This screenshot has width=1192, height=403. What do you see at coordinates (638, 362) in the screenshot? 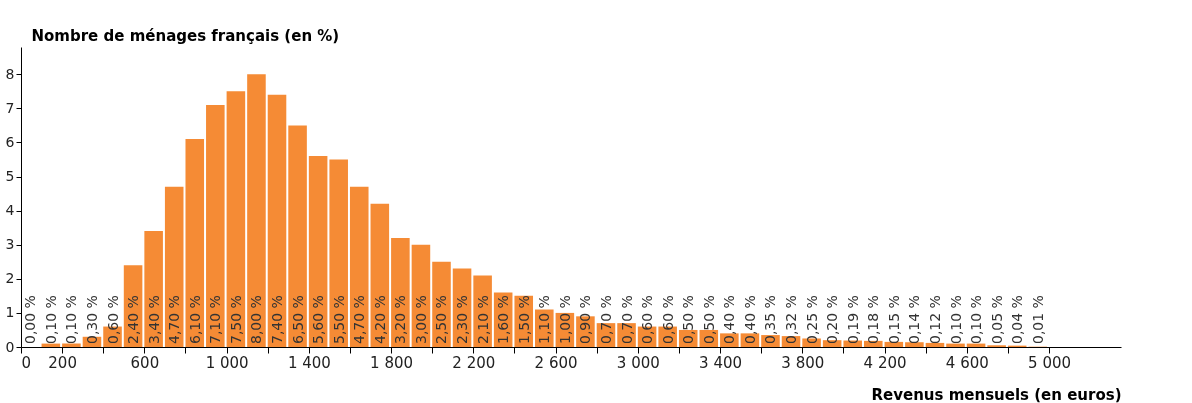
I see `x-tick-label: 3 000` at bounding box center [638, 362].